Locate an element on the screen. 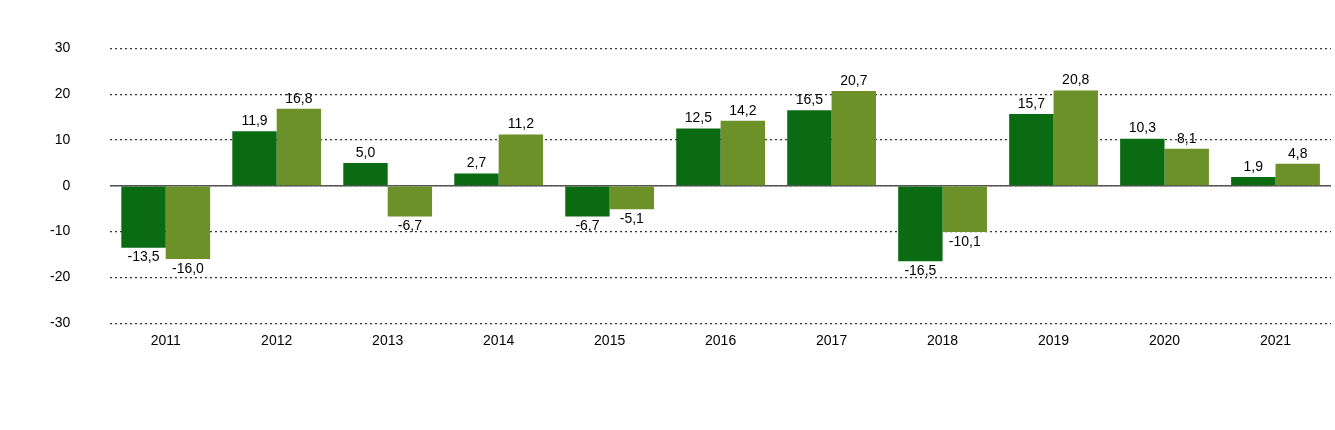 This screenshot has height=430, width=1335. x-tick-label: 2016 is located at coordinates (721, 340).